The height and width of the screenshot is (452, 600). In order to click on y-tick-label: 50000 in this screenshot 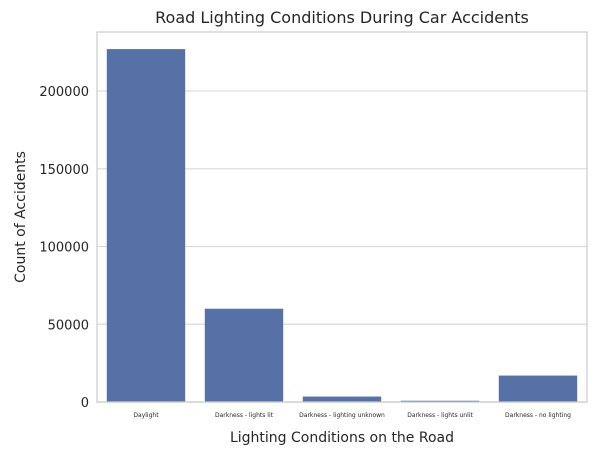, I will do `click(68, 325)`.